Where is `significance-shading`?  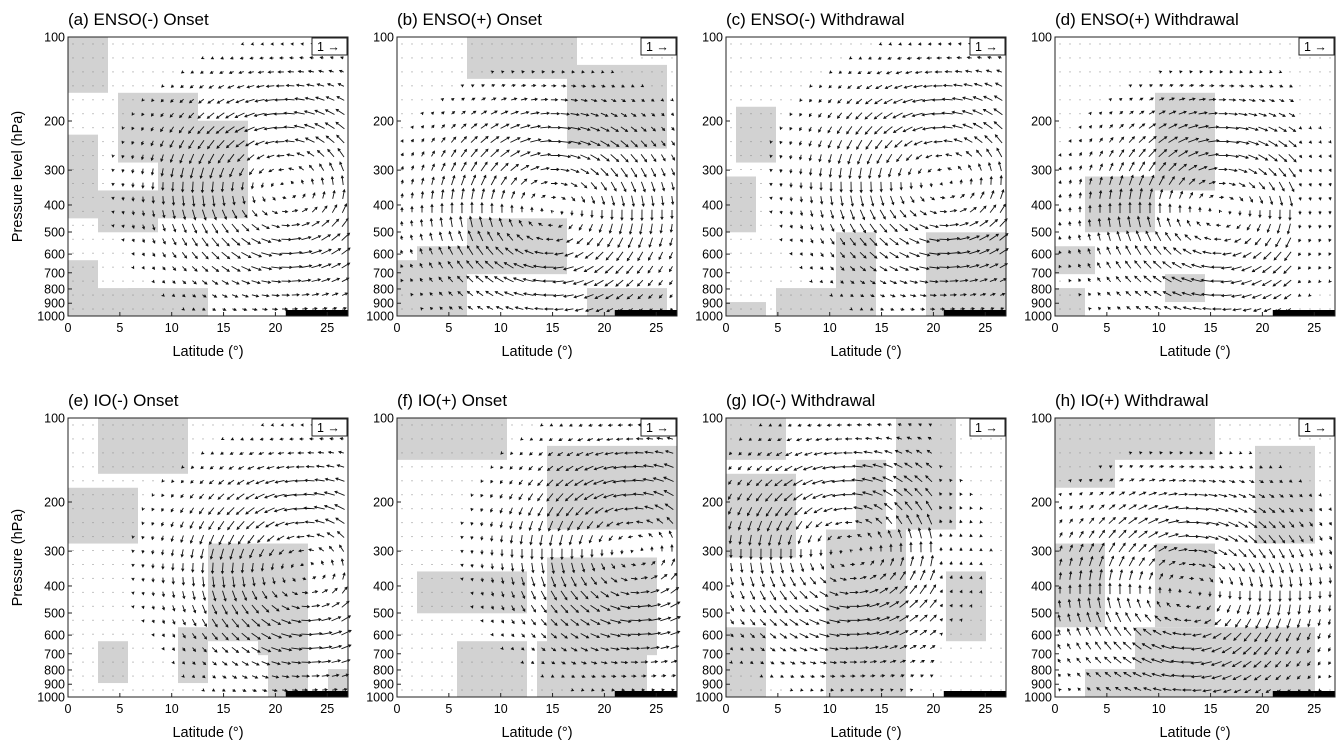
significance-shading is located at coordinates (492, 669).